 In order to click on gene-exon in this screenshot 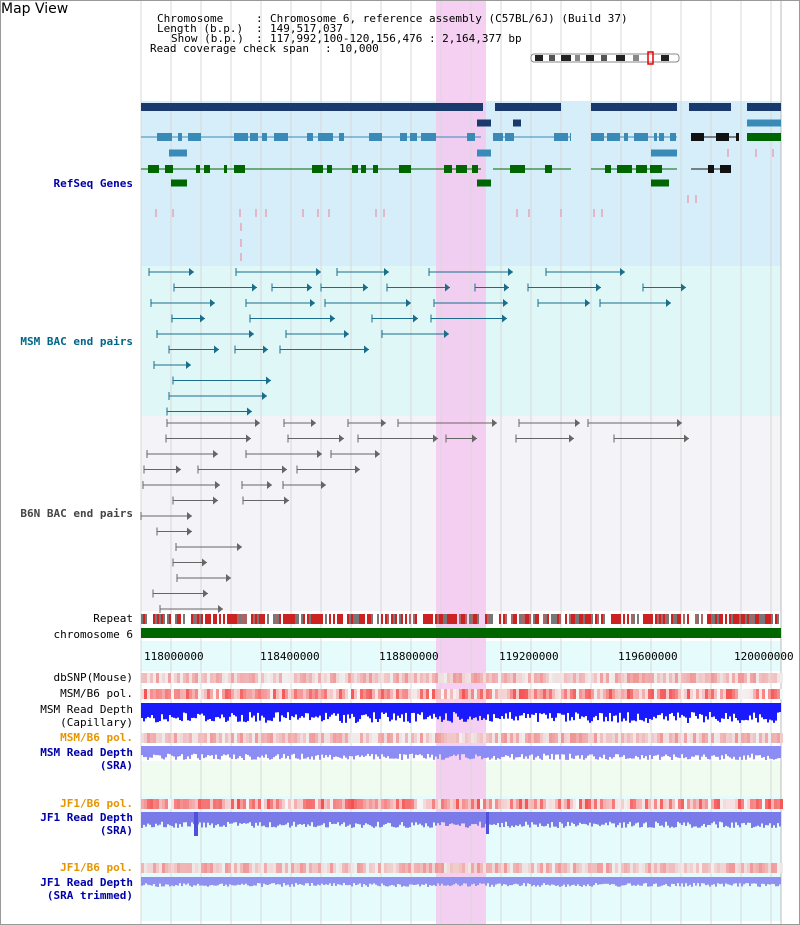, I will do `click(471, 137)`.